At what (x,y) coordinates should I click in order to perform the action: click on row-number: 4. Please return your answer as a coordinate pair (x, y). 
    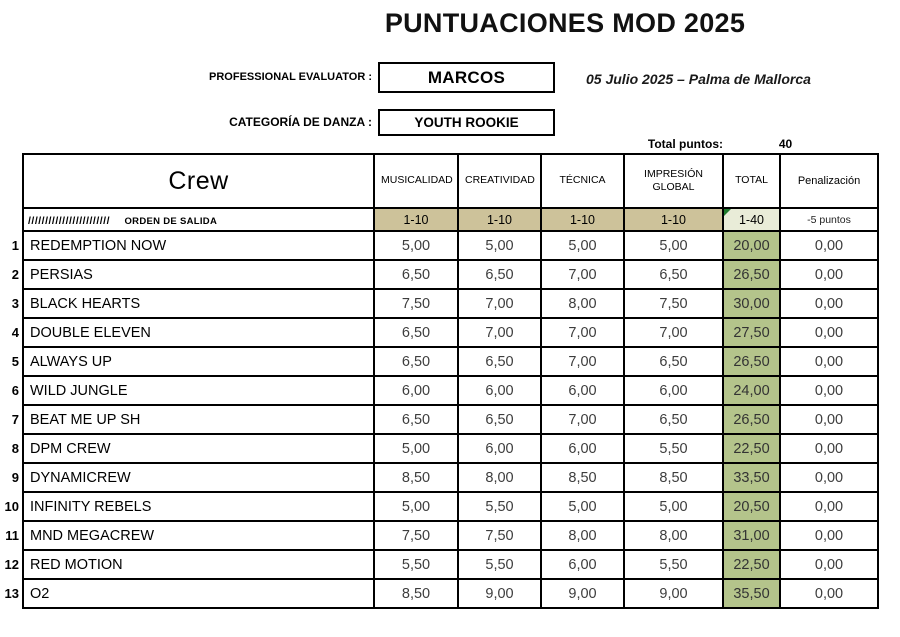
    Looking at the image, I should click on (15, 332).